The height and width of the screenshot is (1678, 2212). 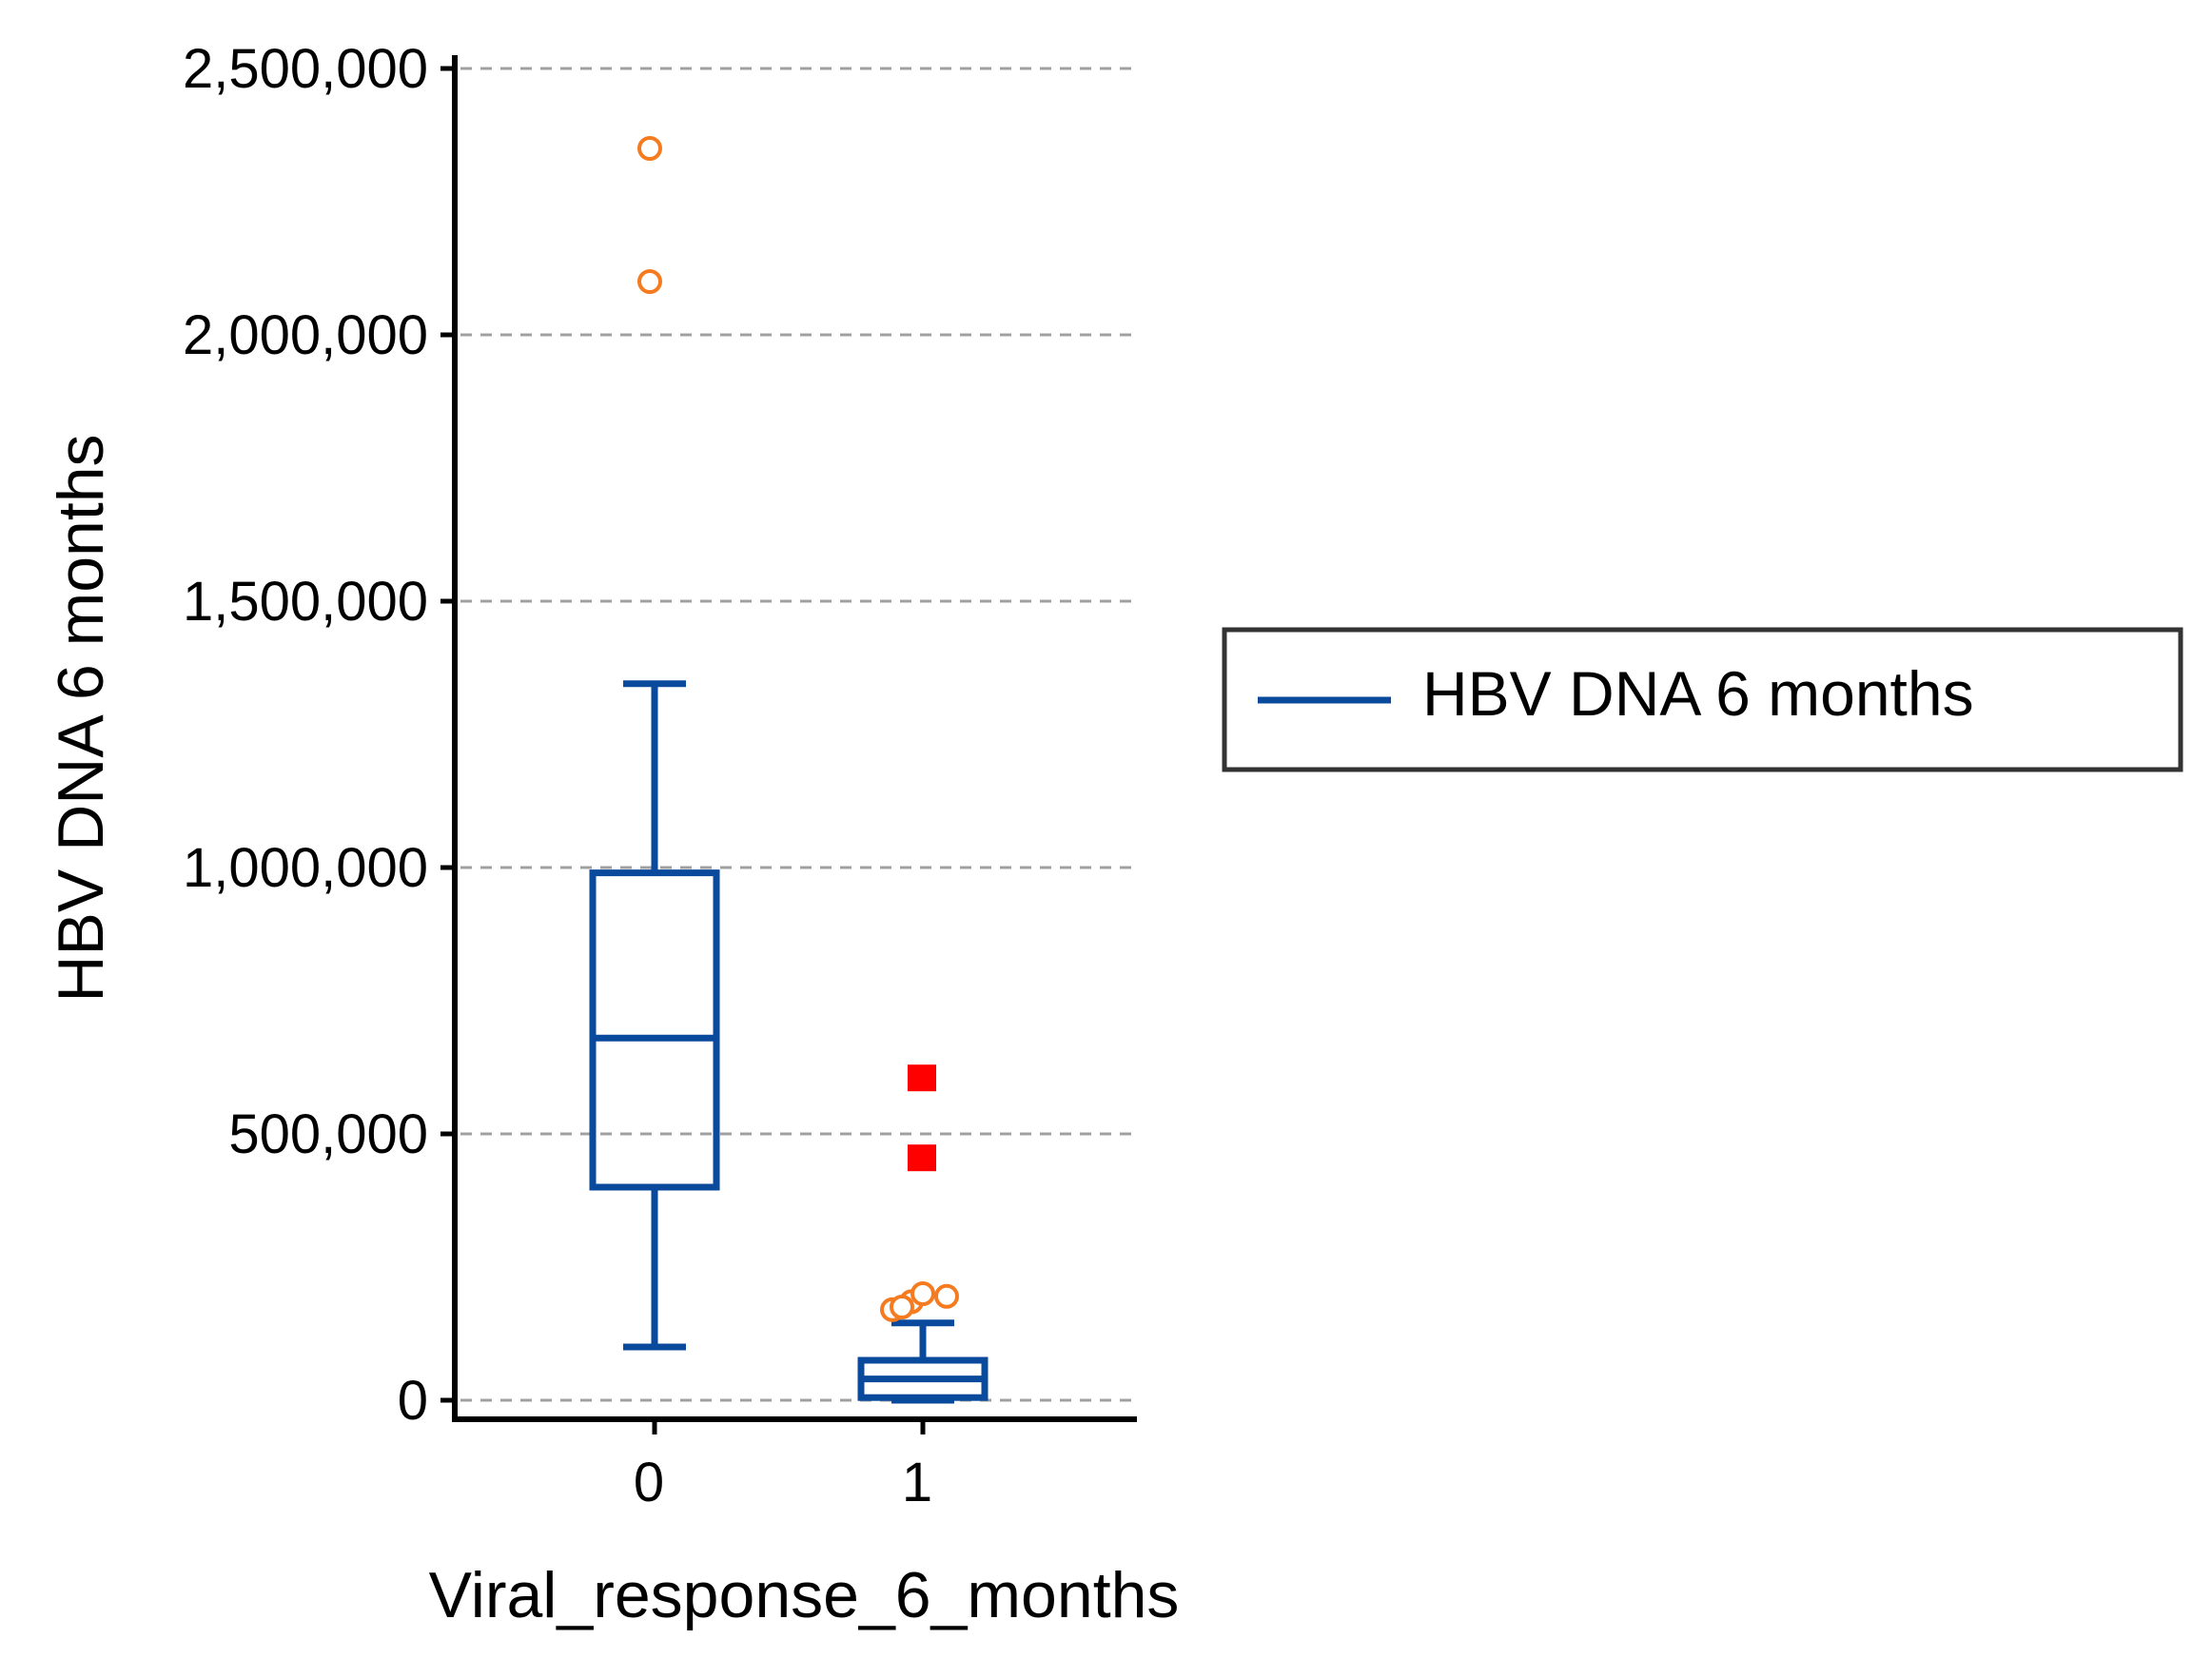 What do you see at coordinates (305, 602) in the screenshot?
I see `y-tick-label-3: 1,500,000` at bounding box center [305, 602].